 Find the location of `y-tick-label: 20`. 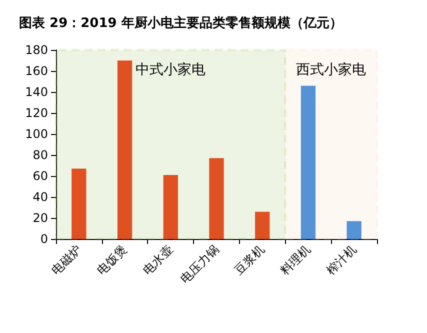

y-tick-label: 20 is located at coordinates (40, 218).